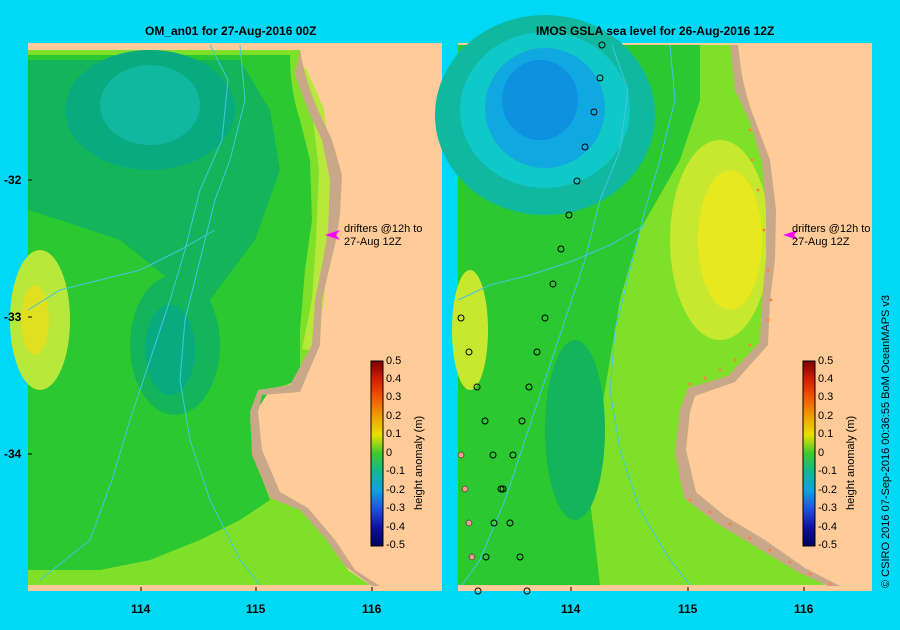 The image size is (900, 630). I want to click on left-colorbar-title: height anomaly (m), so click(419, 462).